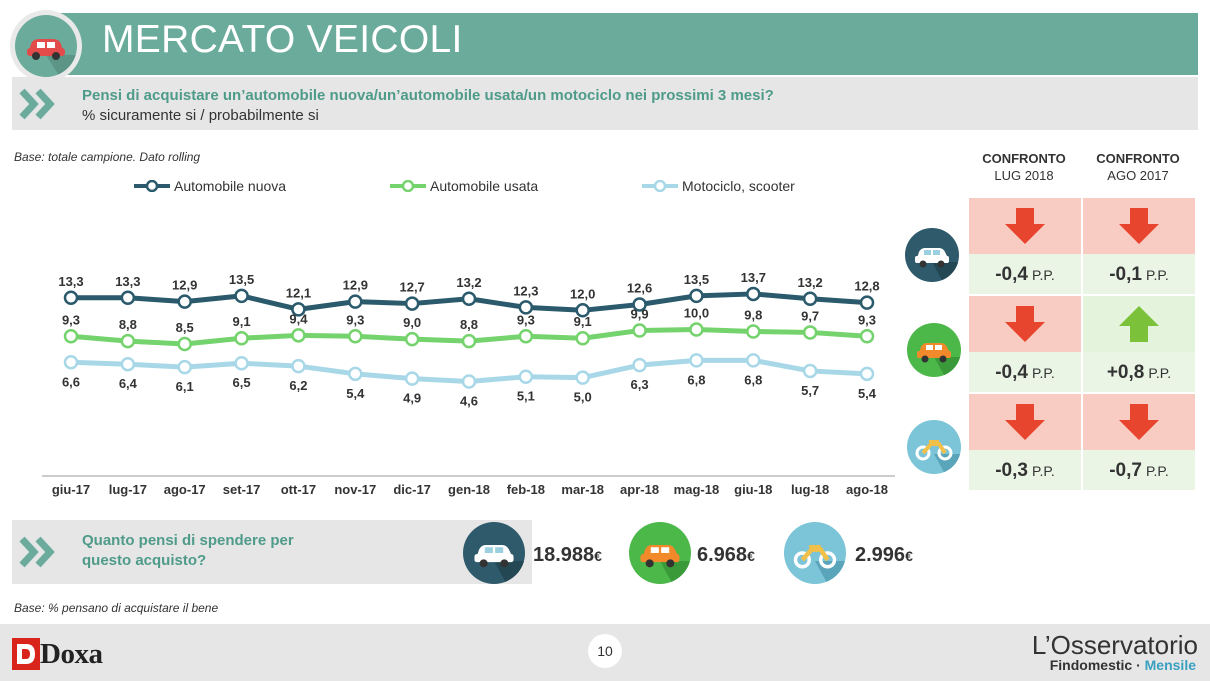 The width and height of the screenshot is (1210, 681). Describe the element at coordinates (866, 286) in the screenshot. I see `data-label-nuova: 12,8` at that location.